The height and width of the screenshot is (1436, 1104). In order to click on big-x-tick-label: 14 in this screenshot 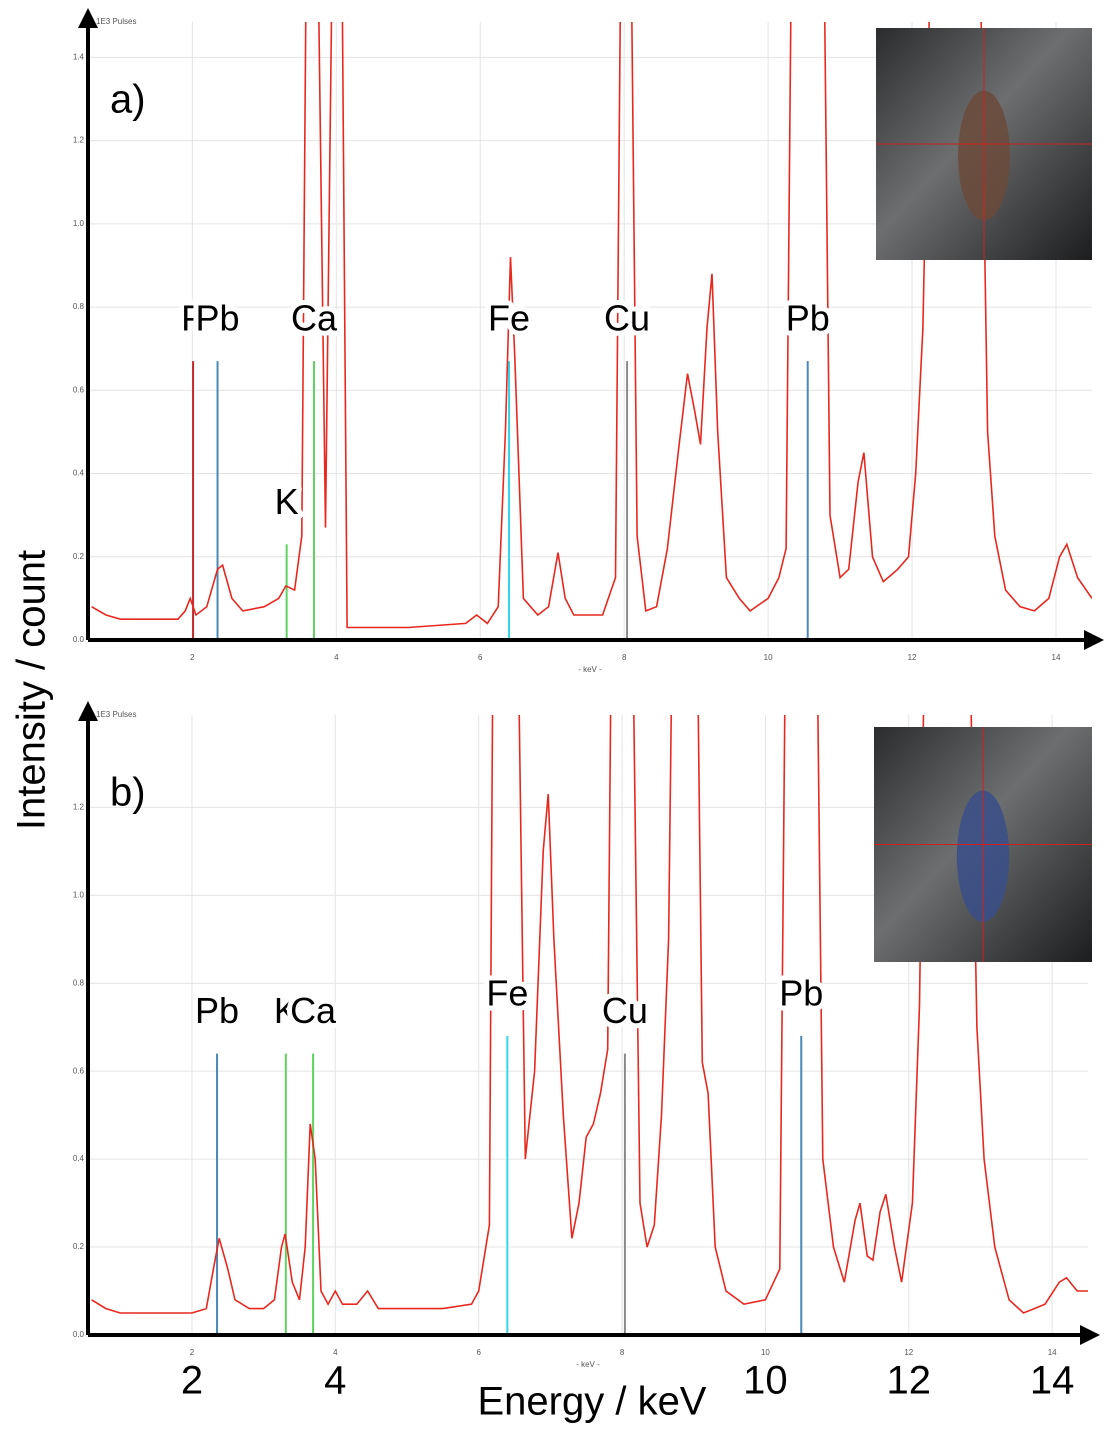, I will do `click(1052, 1381)`.